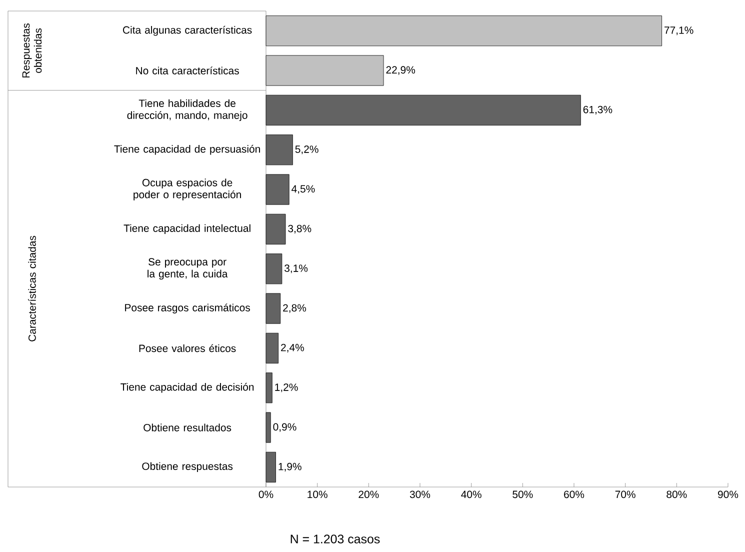 The height and width of the screenshot is (552, 745). I want to click on x-tick-label: 90%, so click(728, 494).